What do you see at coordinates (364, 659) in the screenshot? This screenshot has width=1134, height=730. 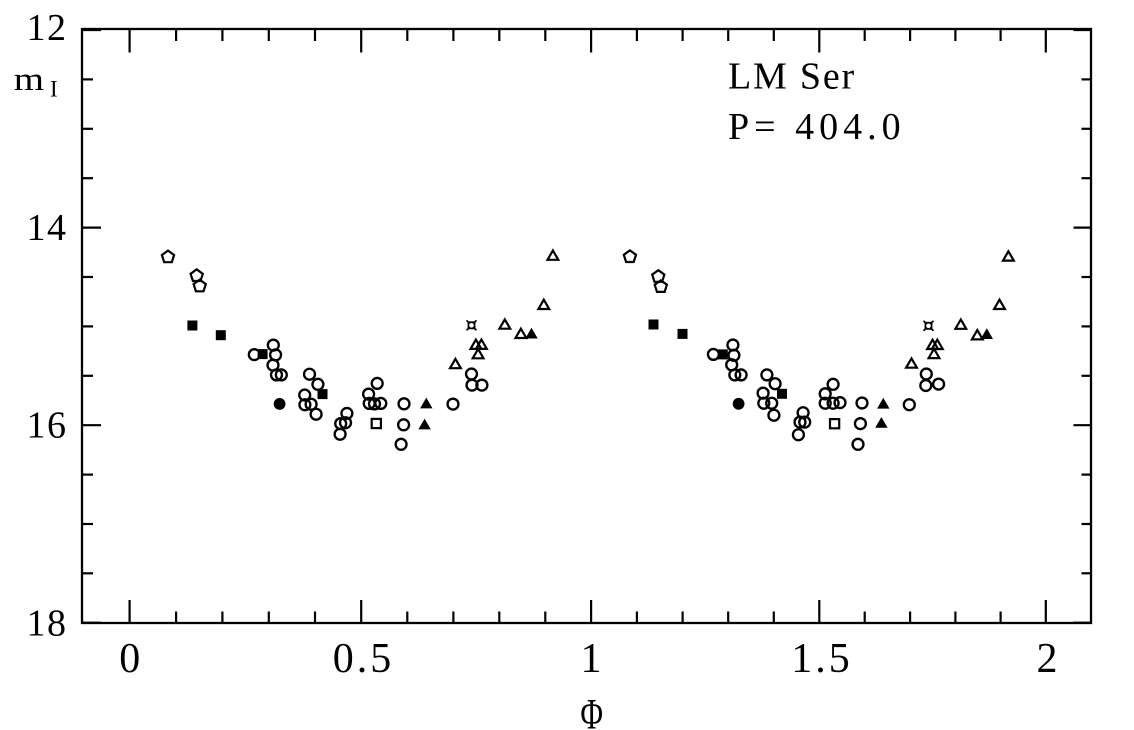 I see `svg-text: 0.5` at bounding box center [364, 659].